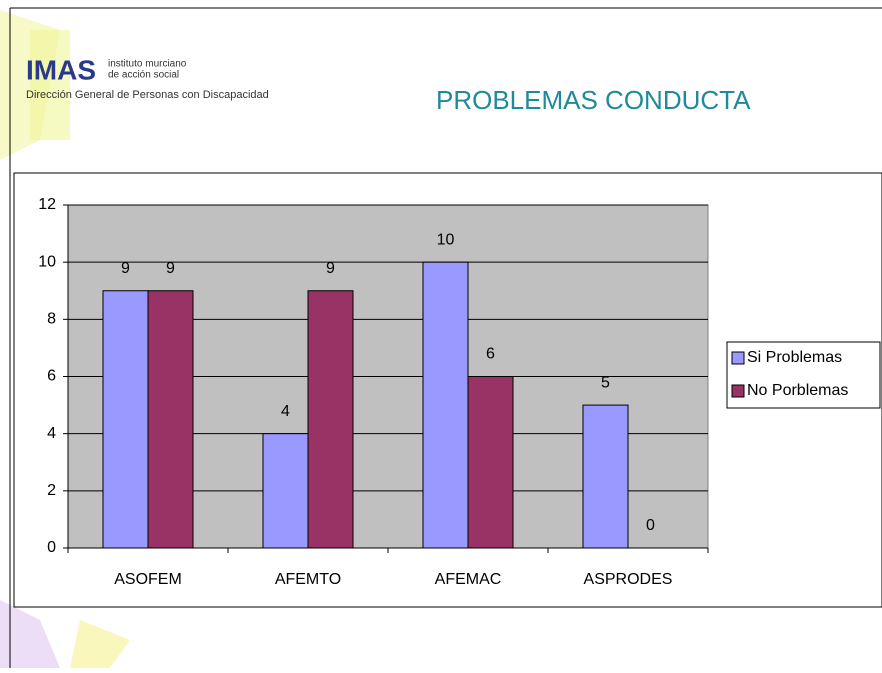 The image size is (882, 673). What do you see at coordinates (143, 75) in the screenshot?
I see `logo-text: de acción social` at bounding box center [143, 75].